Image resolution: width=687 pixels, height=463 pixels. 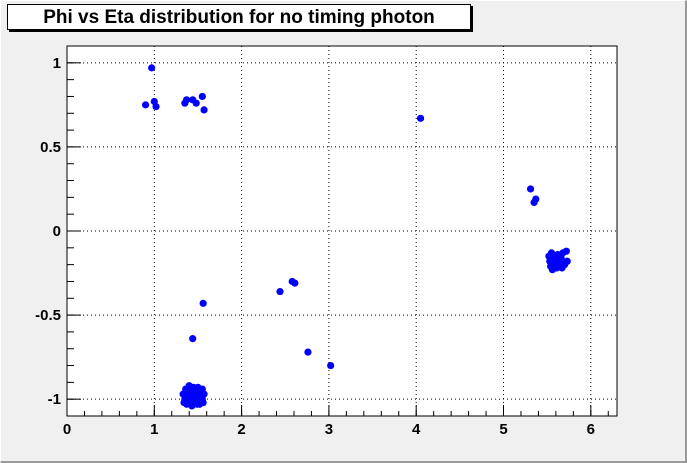 I want to click on x-tick-label: 3, so click(x=329, y=429).